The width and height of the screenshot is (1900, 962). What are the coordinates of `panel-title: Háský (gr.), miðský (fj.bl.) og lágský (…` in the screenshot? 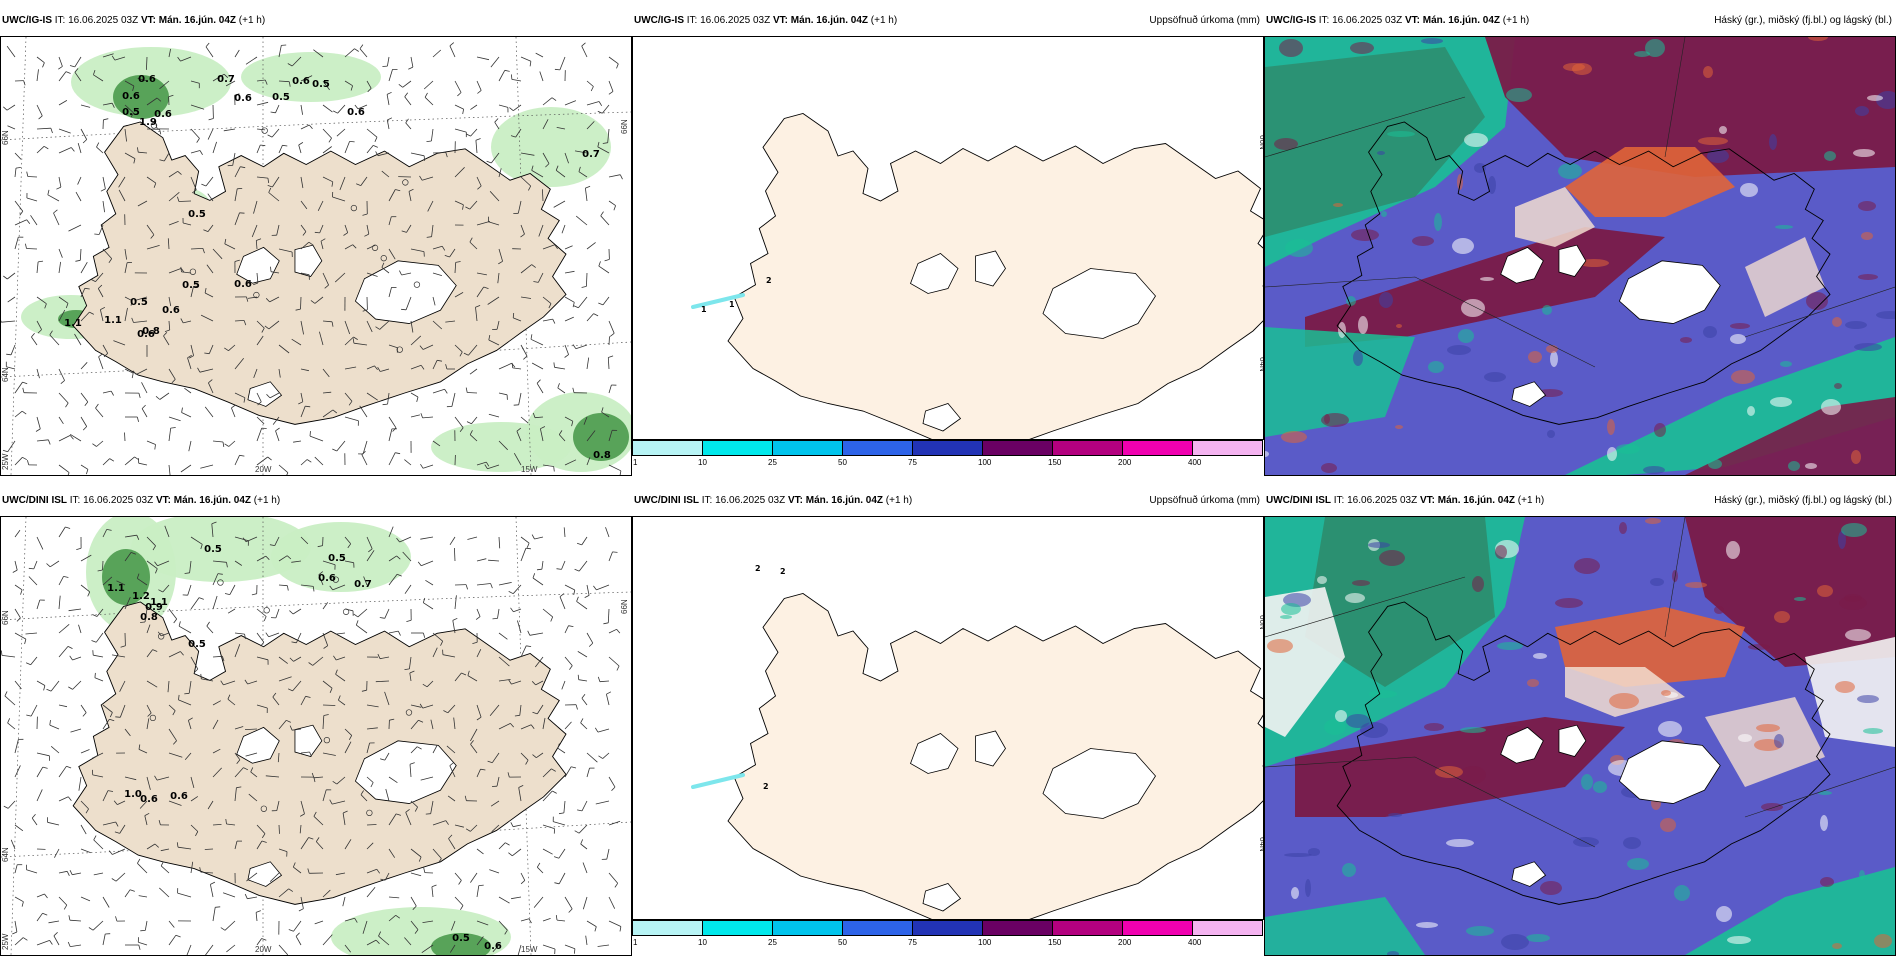 It's located at (1803, 500).